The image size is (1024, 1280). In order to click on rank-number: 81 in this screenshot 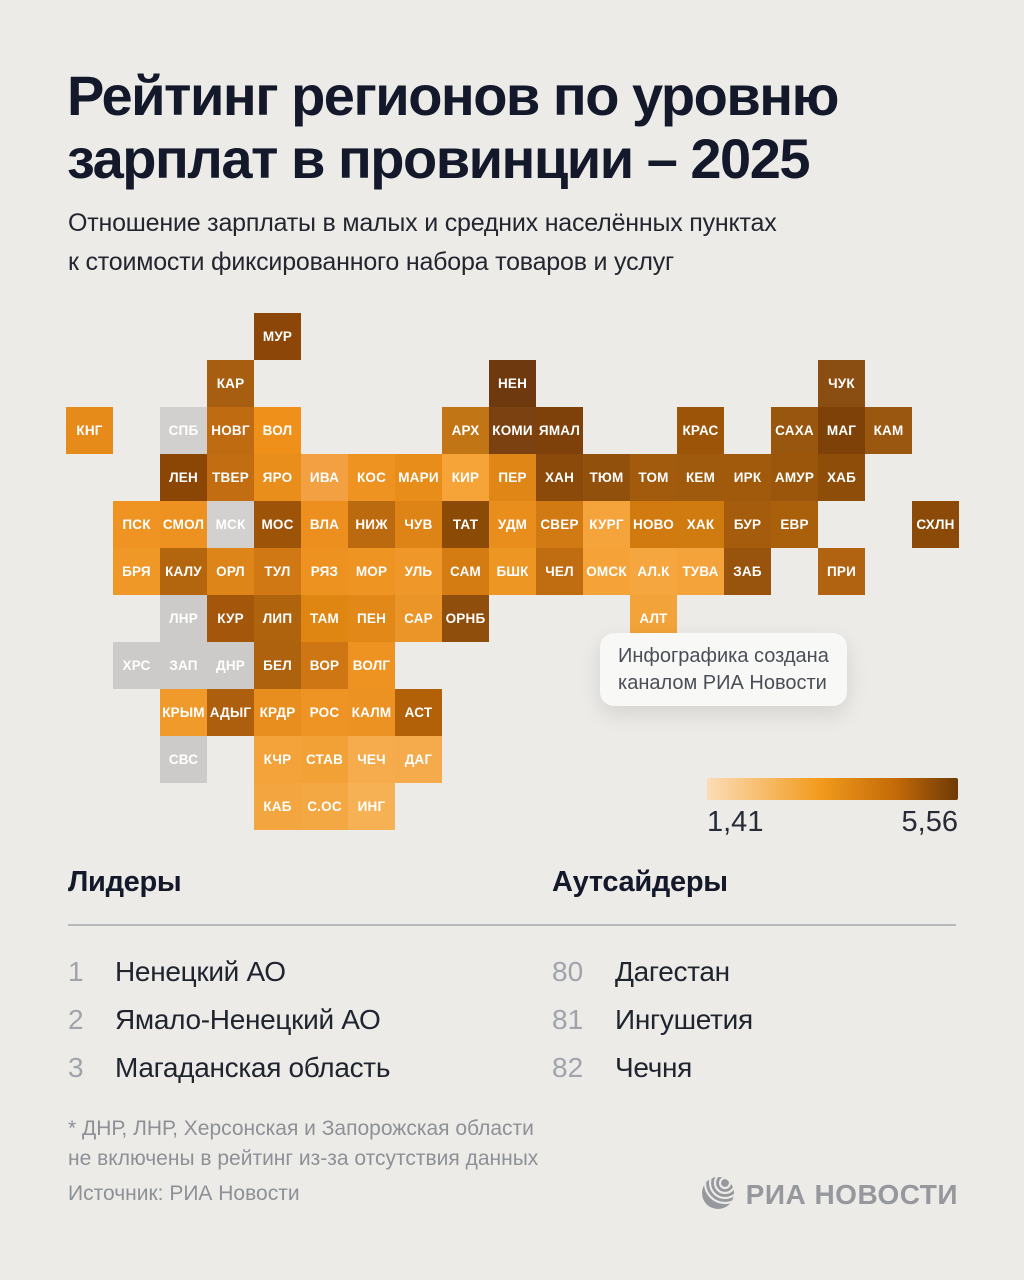, I will do `click(568, 1019)`.